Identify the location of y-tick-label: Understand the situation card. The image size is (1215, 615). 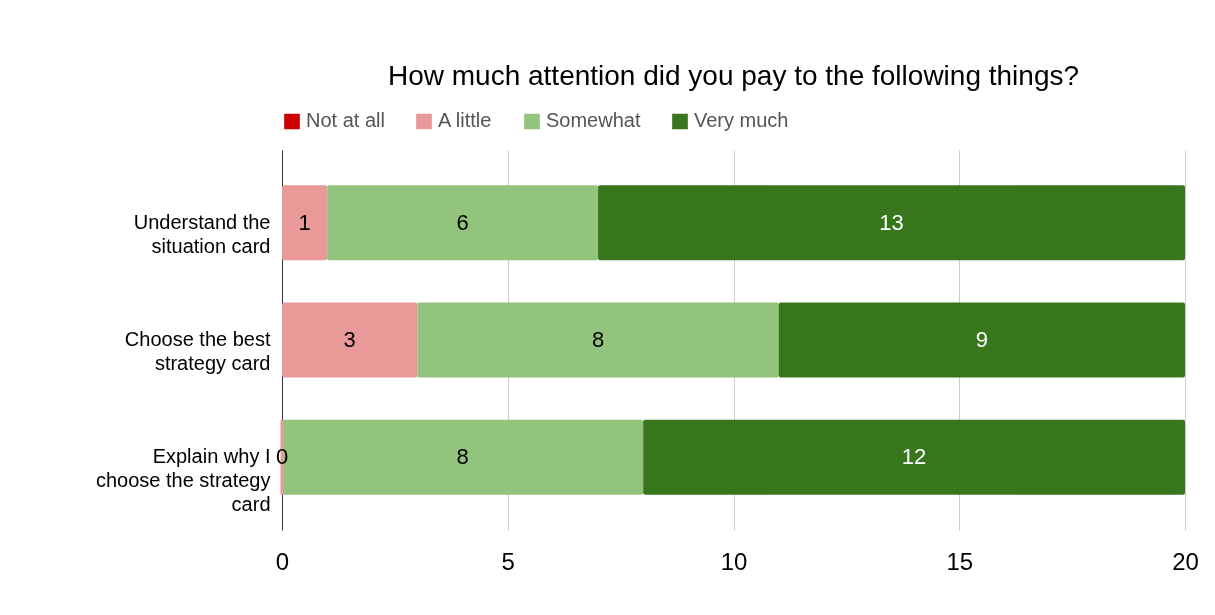
(202, 233).